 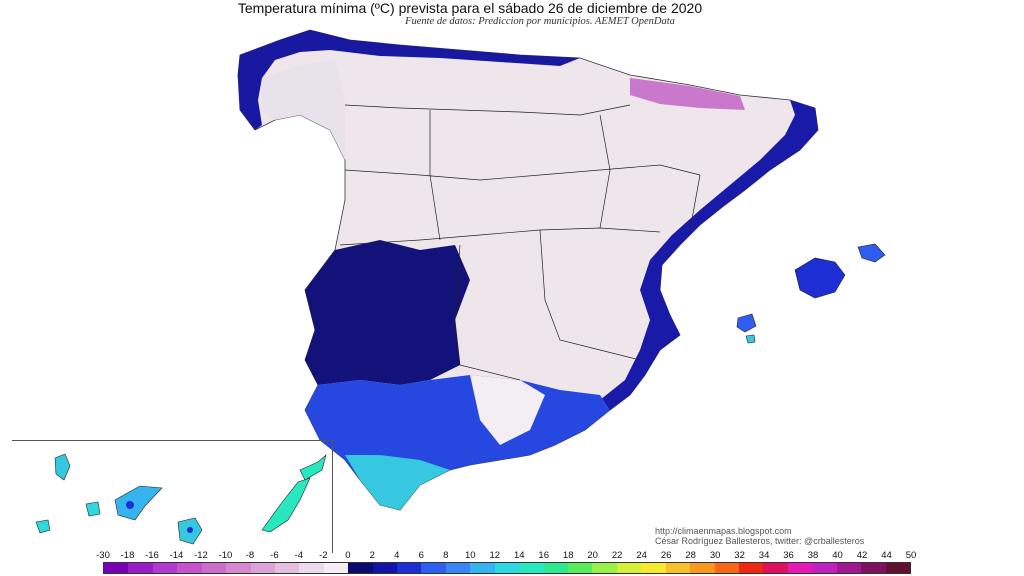 What do you see at coordinates (813, 555) in the screenshot?
I see `legend-tick-label: 38` at bounding box center [813, 555].